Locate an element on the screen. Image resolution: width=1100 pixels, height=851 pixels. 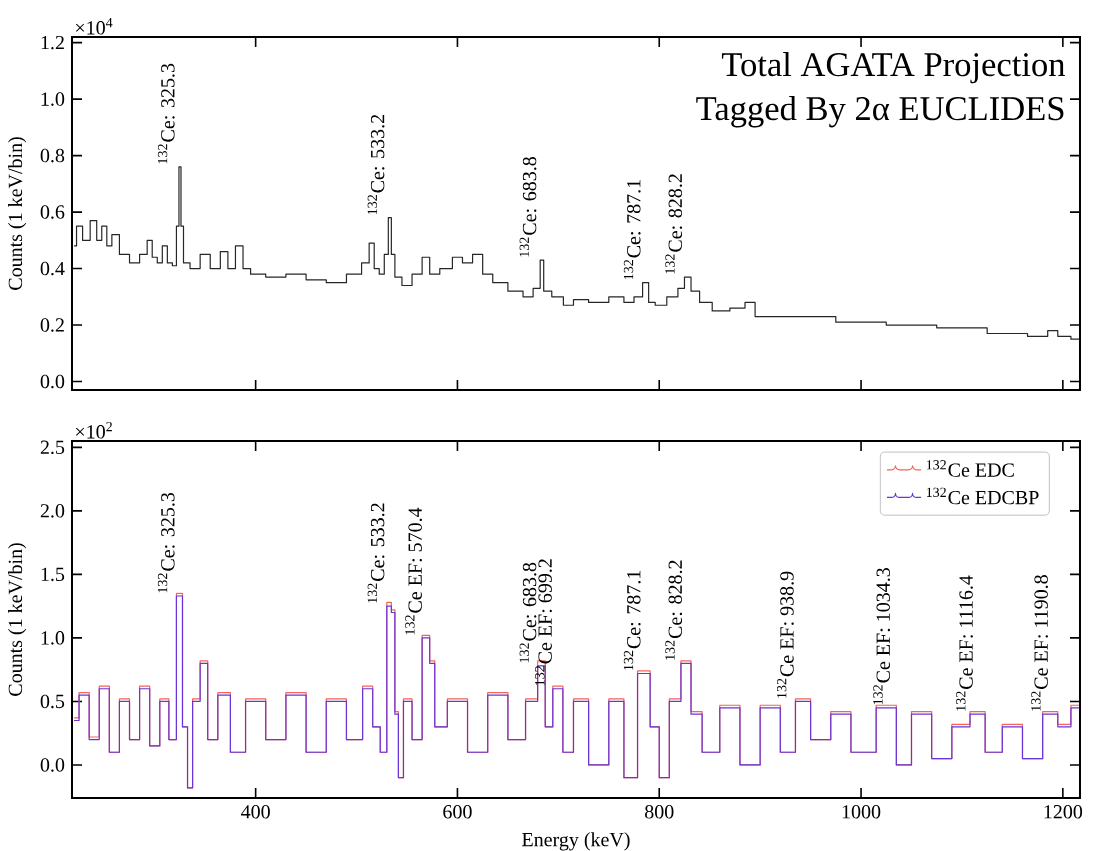
annotation: $^{132}$Ce EF: 1034.3 is located at coordinates (882, 636).